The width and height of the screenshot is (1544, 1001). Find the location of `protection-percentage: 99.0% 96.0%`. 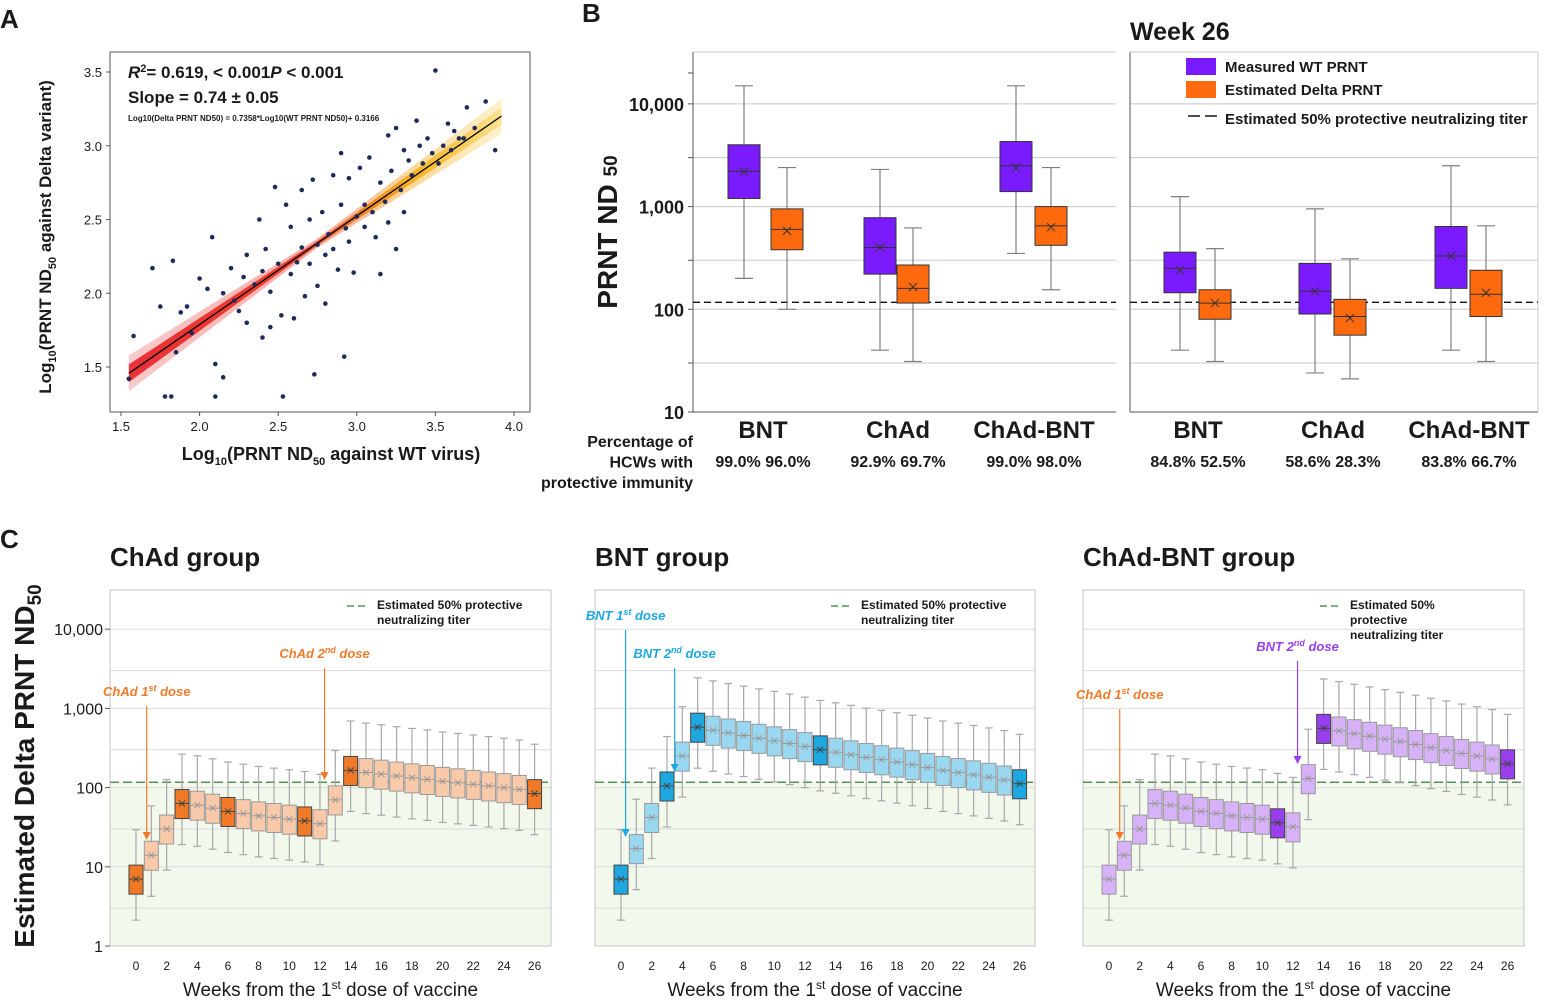

protection-percentage: 99.0% 96.0% is located at coordinates (762, 462).